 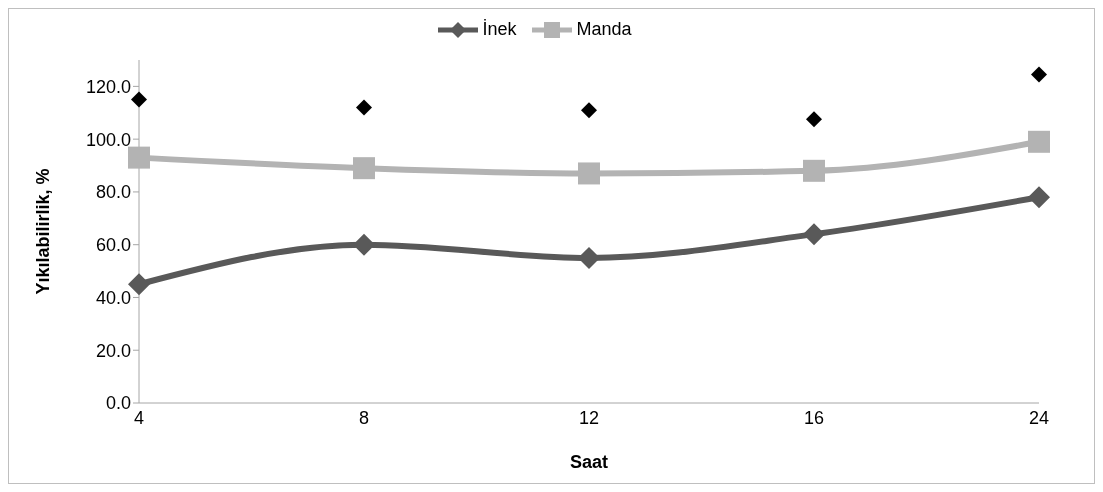 What do you see at coordinates (118, 403) in the screenshot?
I see `y-tick-label: 0.0` at bounding box center [118, 403].